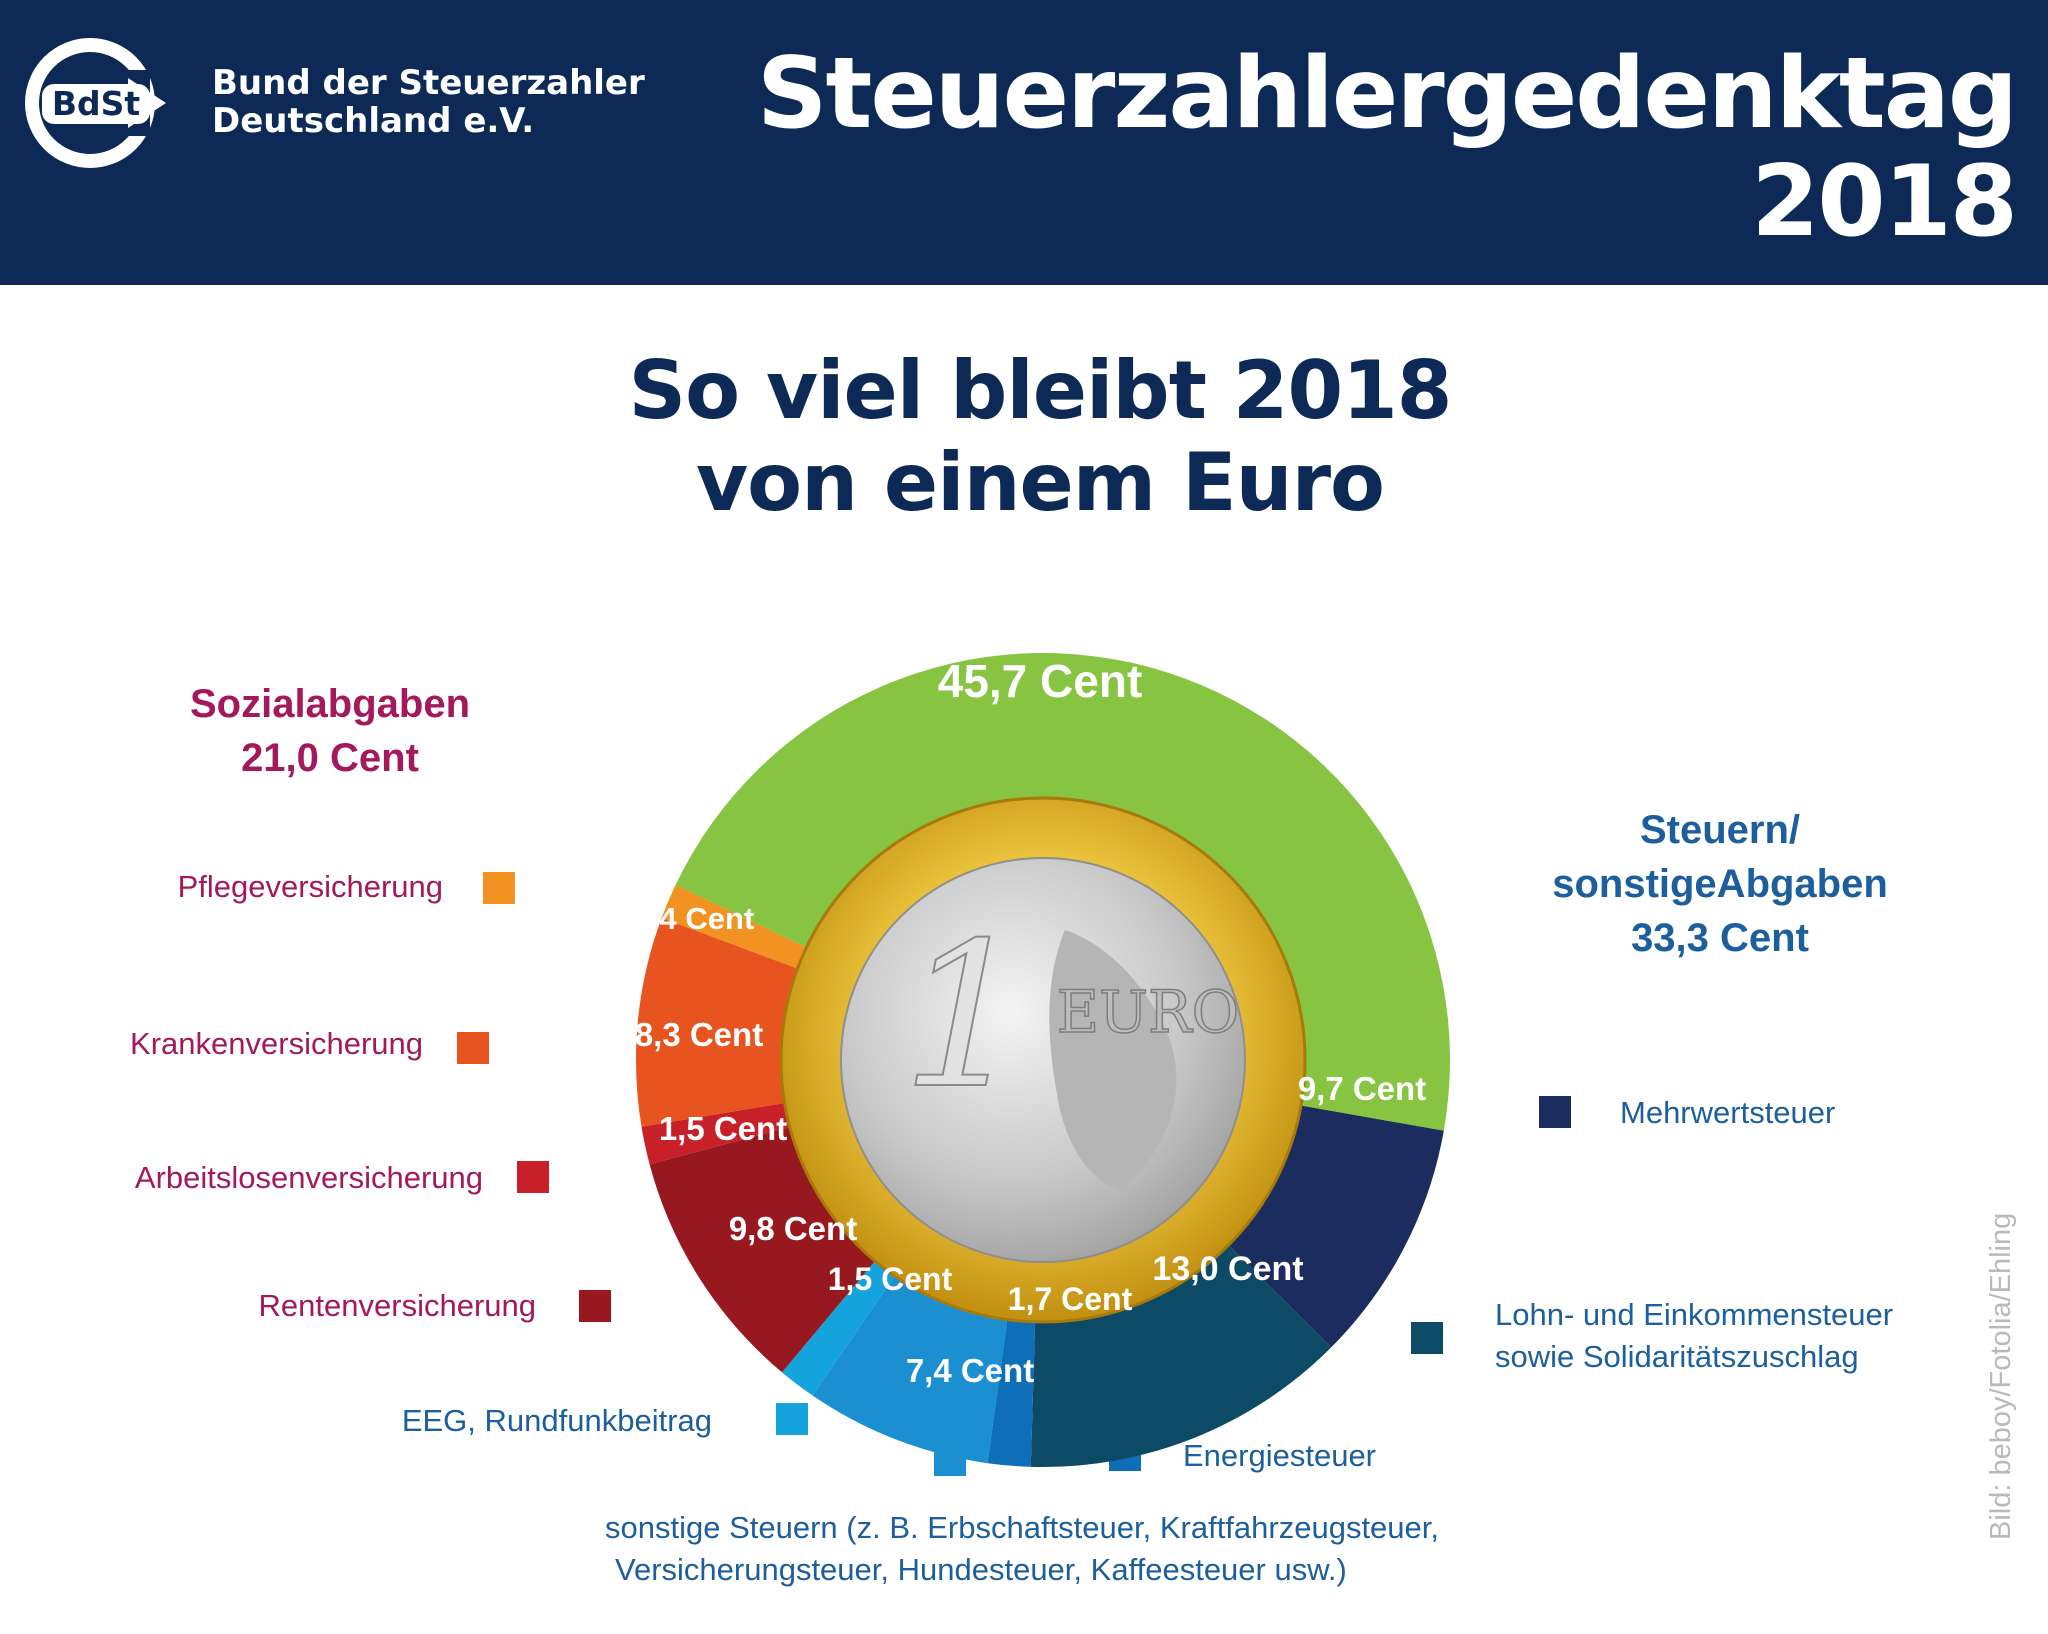  I want to click on legend-swatch-mwst, so click(1555, 1112).